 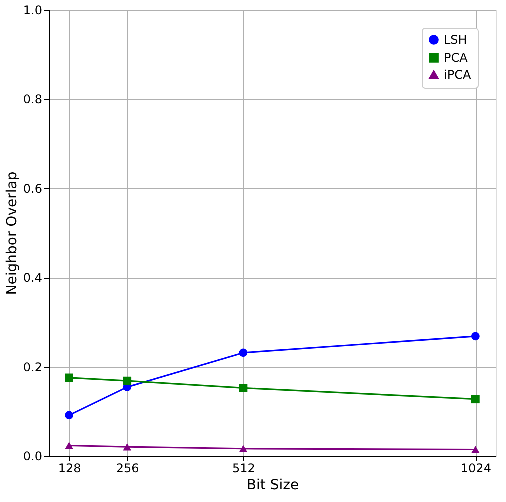 What do you see at coordinates (32, 278) in the screenshot?
I see `y-tick-label: 0.4` at bounding box center [32, 278].